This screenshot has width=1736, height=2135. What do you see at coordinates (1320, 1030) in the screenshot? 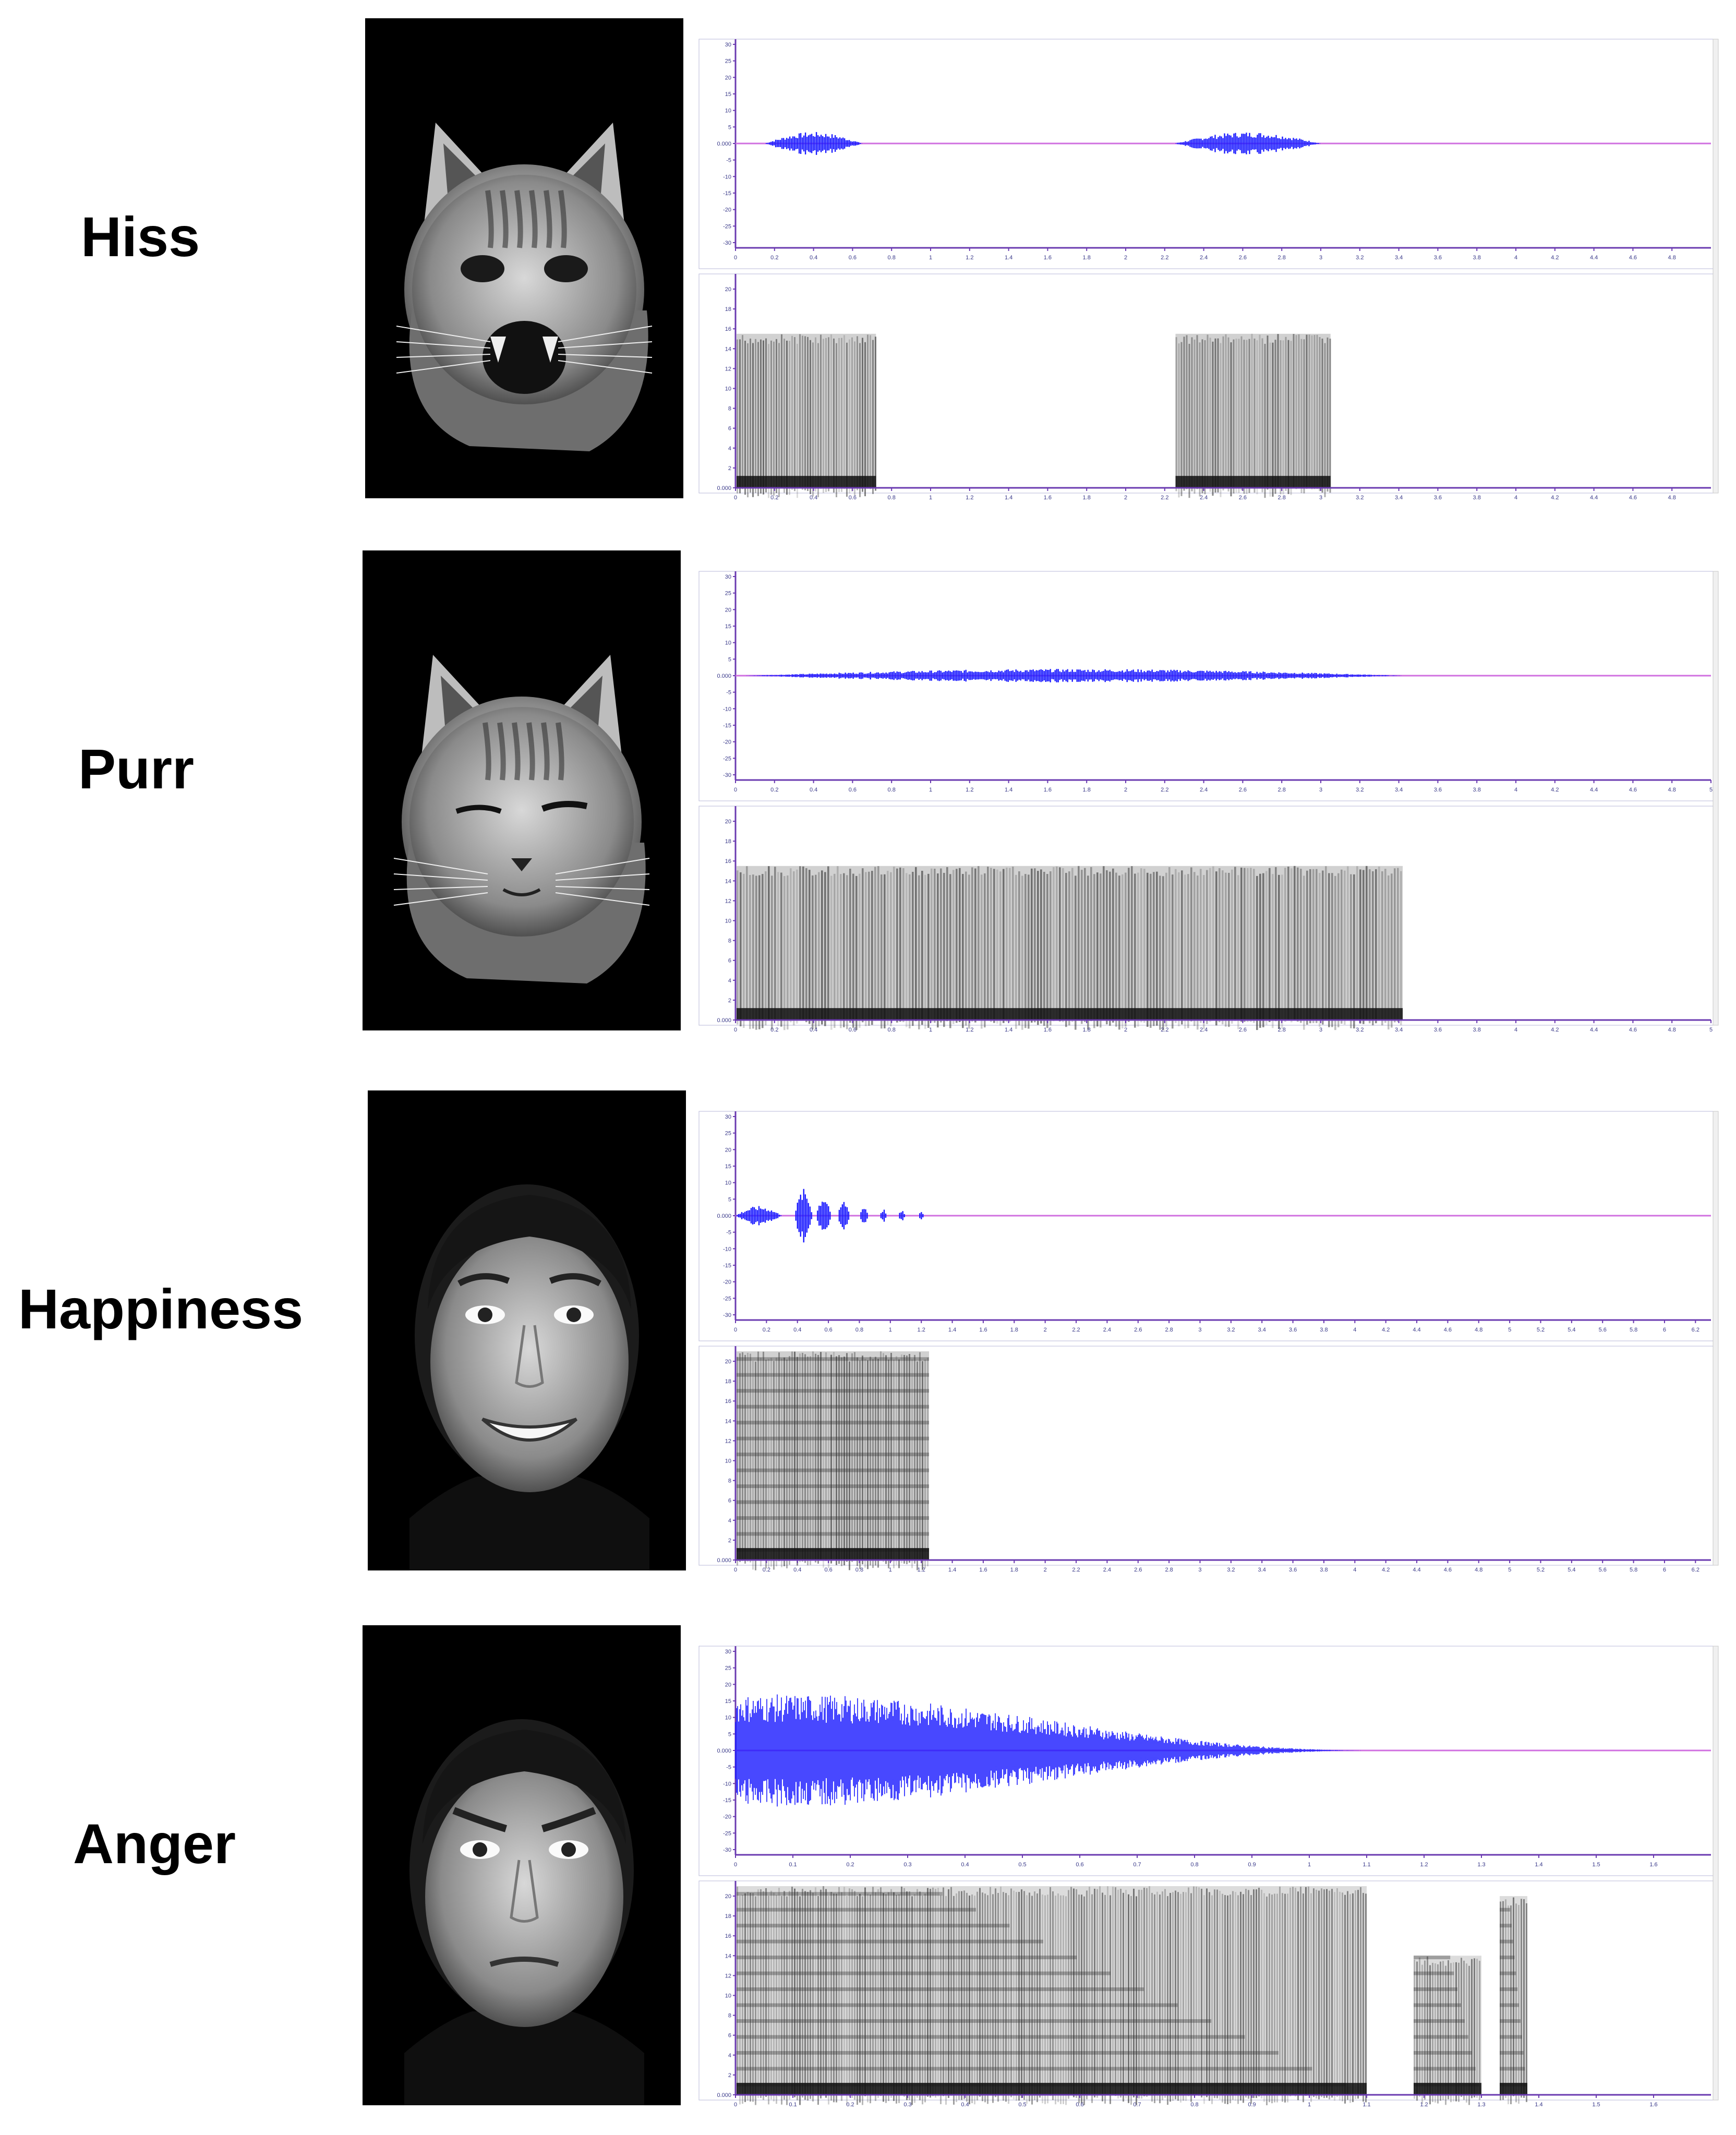
I see `spec-xtick-label: 3` at bounding box center [1320, 1030].